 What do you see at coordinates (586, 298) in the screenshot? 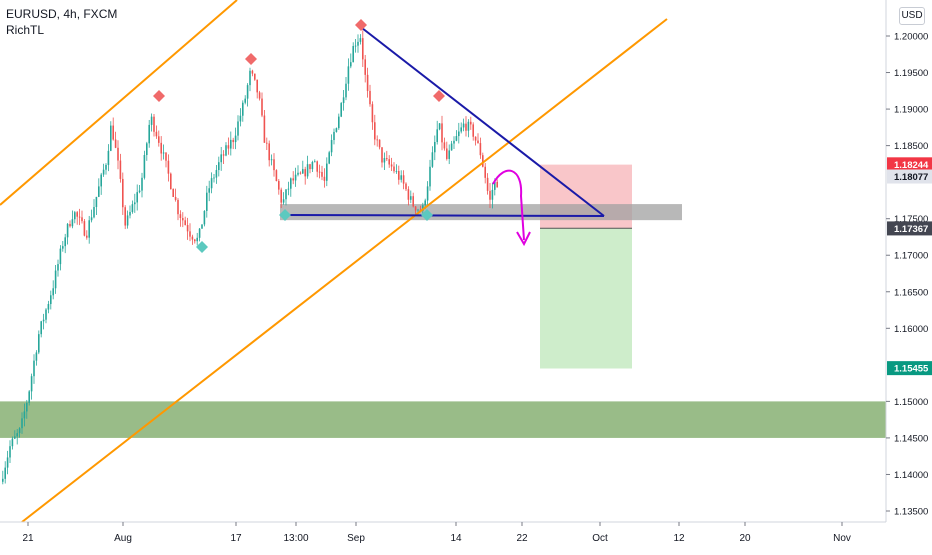
I see `take-profit-zone` at bounding box center [586, 298].